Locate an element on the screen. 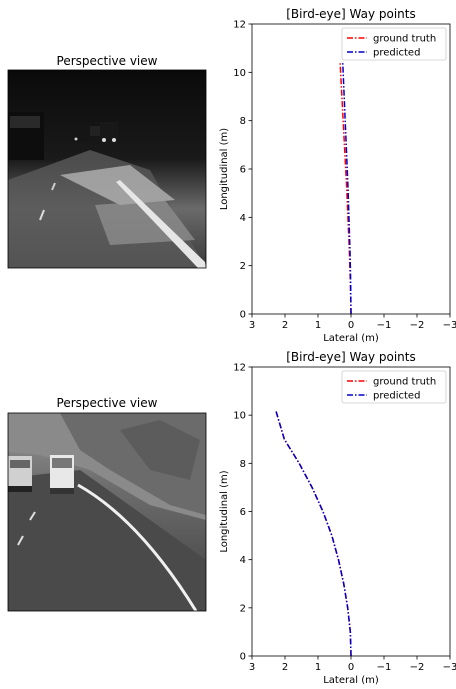  perspective-title-1: Perspective view is located at coordinates (107, 61).